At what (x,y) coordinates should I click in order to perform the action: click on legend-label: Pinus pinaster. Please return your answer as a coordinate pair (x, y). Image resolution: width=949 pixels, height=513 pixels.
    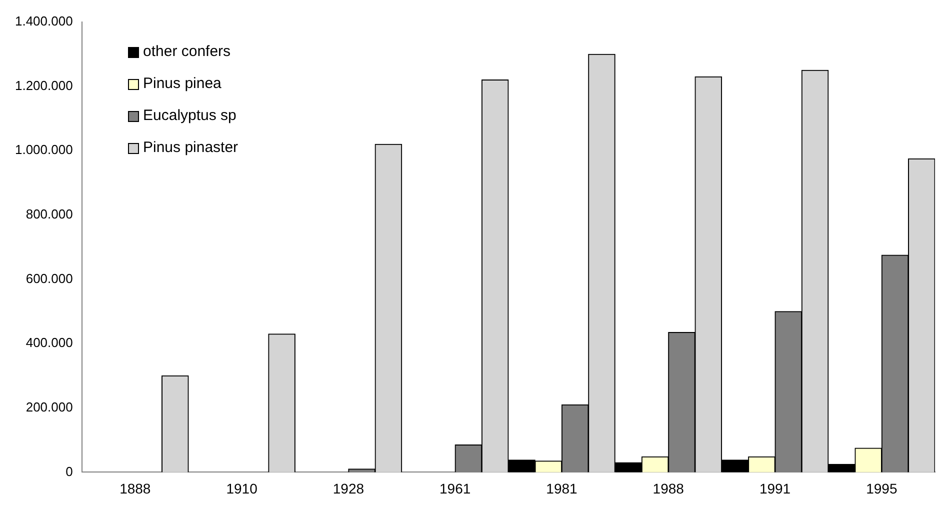
    Looking at the image, I should click on (190, 148).